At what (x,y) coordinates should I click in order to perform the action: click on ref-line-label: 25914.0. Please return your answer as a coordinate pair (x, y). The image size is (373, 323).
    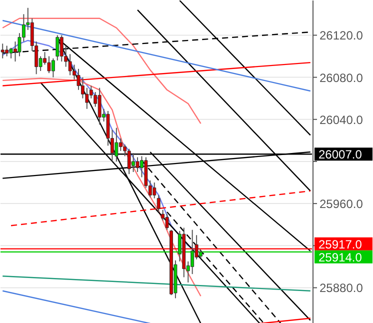
    Looking at the image, I should click on (340, 257).